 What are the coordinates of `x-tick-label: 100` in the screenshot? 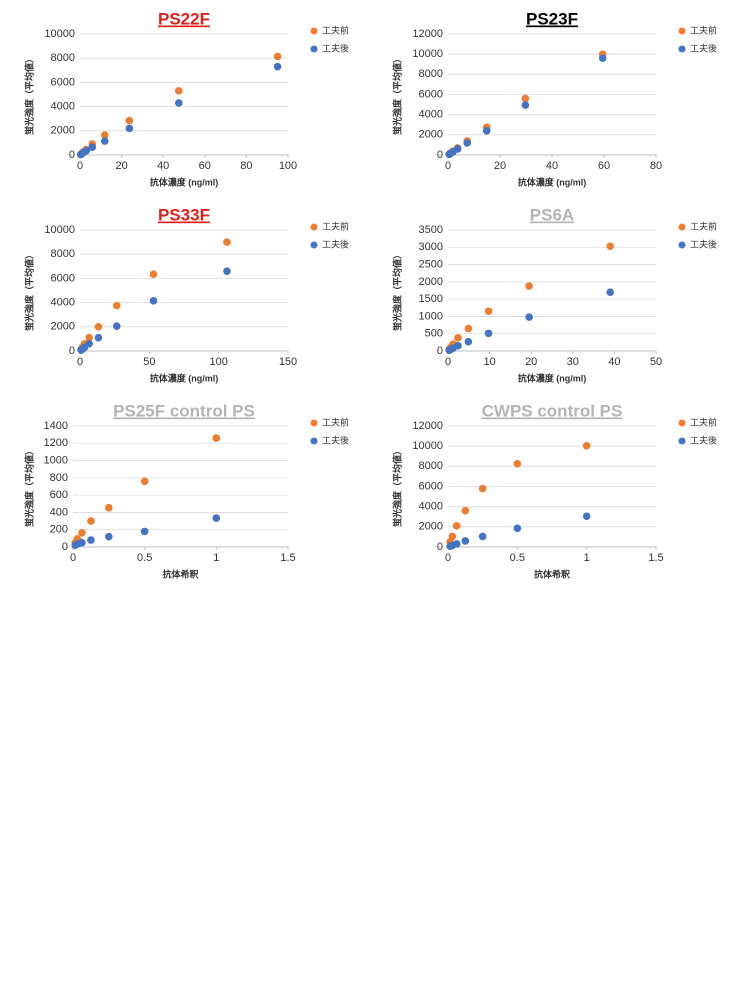 It's located at (288, 166).